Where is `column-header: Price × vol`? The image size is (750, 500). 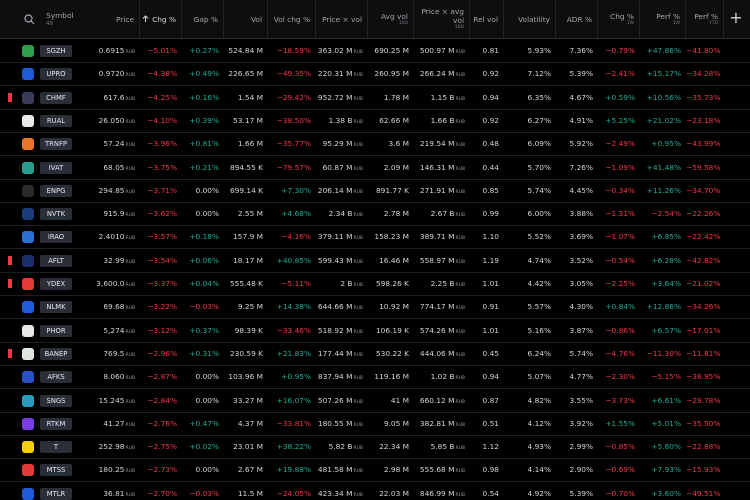
column-header: Price × vol is located at coordinates (342, 19).